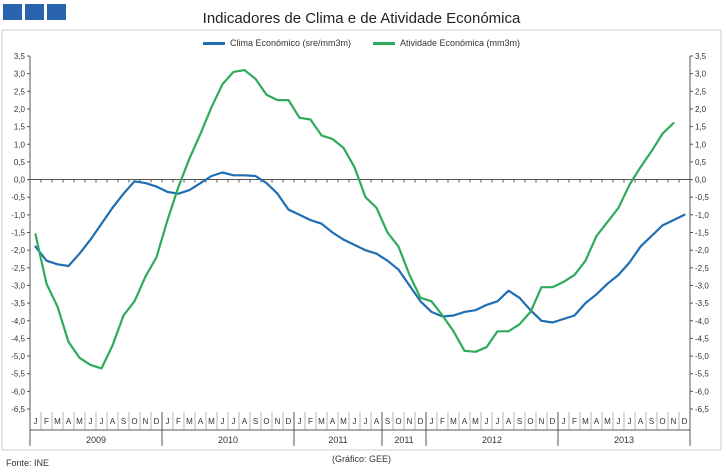  What do you see at coordinates (701, 144) in the screenshot?
I see `y-tick-label-right: 1,0` at bounding box center [701, 144].